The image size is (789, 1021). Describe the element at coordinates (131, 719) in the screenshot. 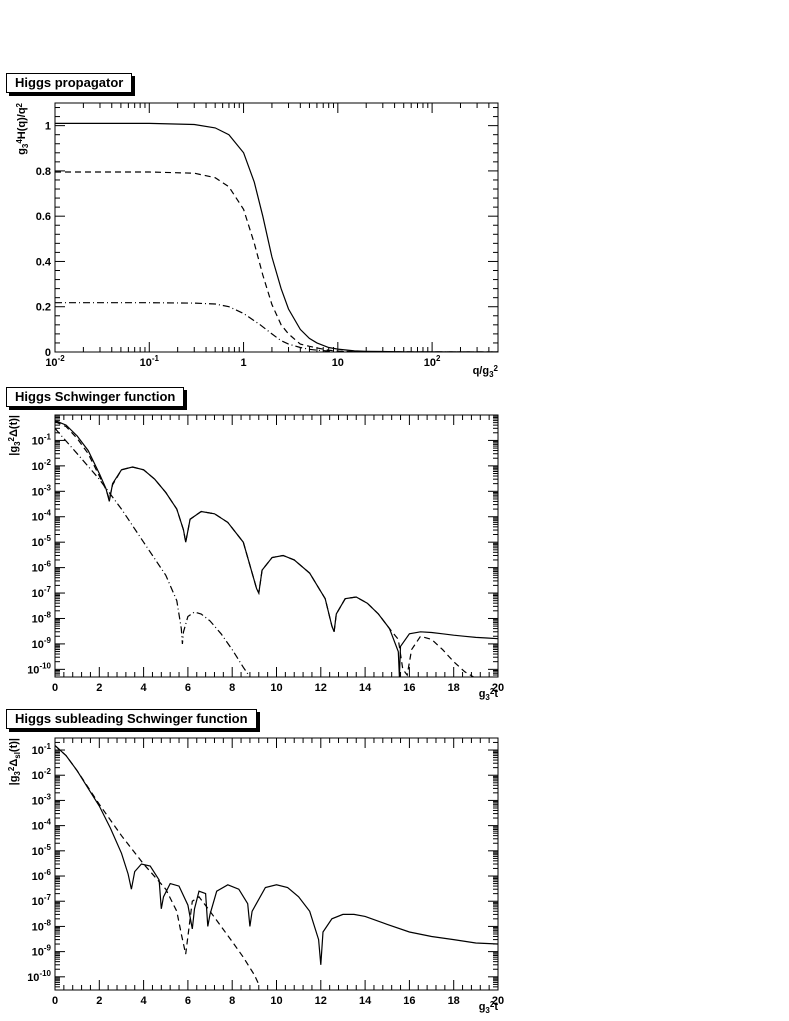

I see `chart3-title: Higgs subleading Schwinger function` at that location.